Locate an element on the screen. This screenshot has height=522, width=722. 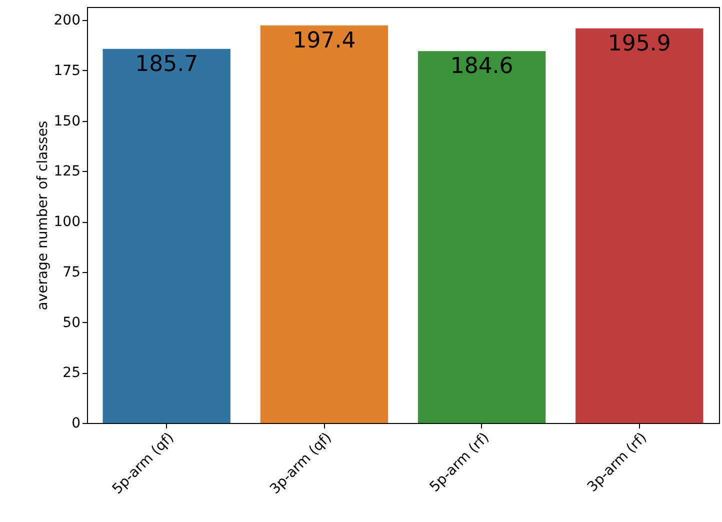
data-label: 185.7 is located at coordinates (166, 64).